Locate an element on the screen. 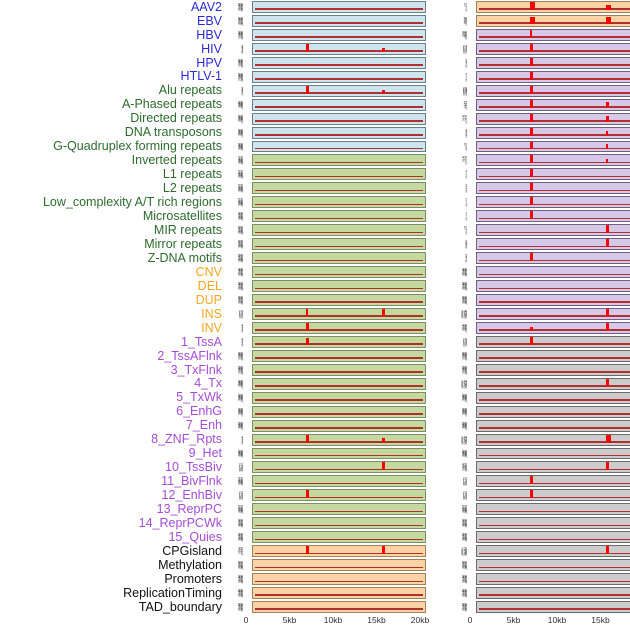 The height and width of the screenshot is (630, 630). track-label: HIV is located at coordinates (211, 48).